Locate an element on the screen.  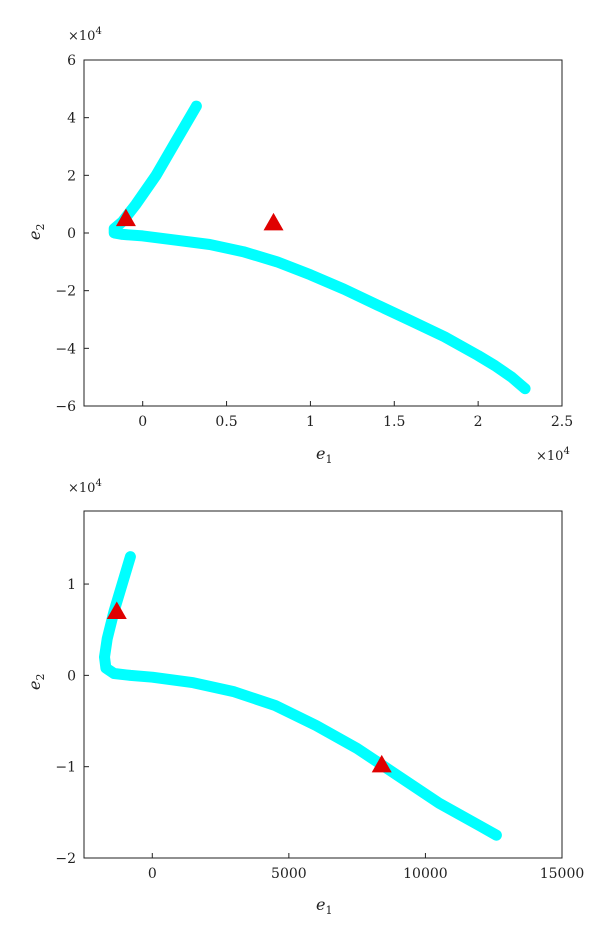
x-tick-label: 1.5 is located at coordinates (394, 422).